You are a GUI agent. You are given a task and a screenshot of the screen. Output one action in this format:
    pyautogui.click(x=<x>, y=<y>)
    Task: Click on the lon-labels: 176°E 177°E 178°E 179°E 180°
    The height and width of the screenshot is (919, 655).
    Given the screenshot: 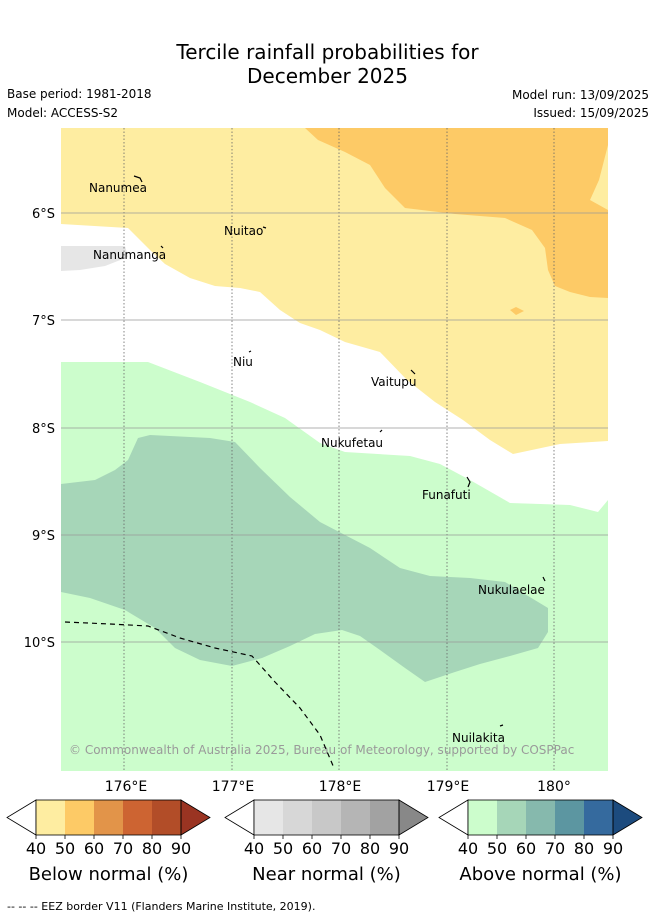 What is the action you would take?
    pyautogui.click(x=338, y=787)
    